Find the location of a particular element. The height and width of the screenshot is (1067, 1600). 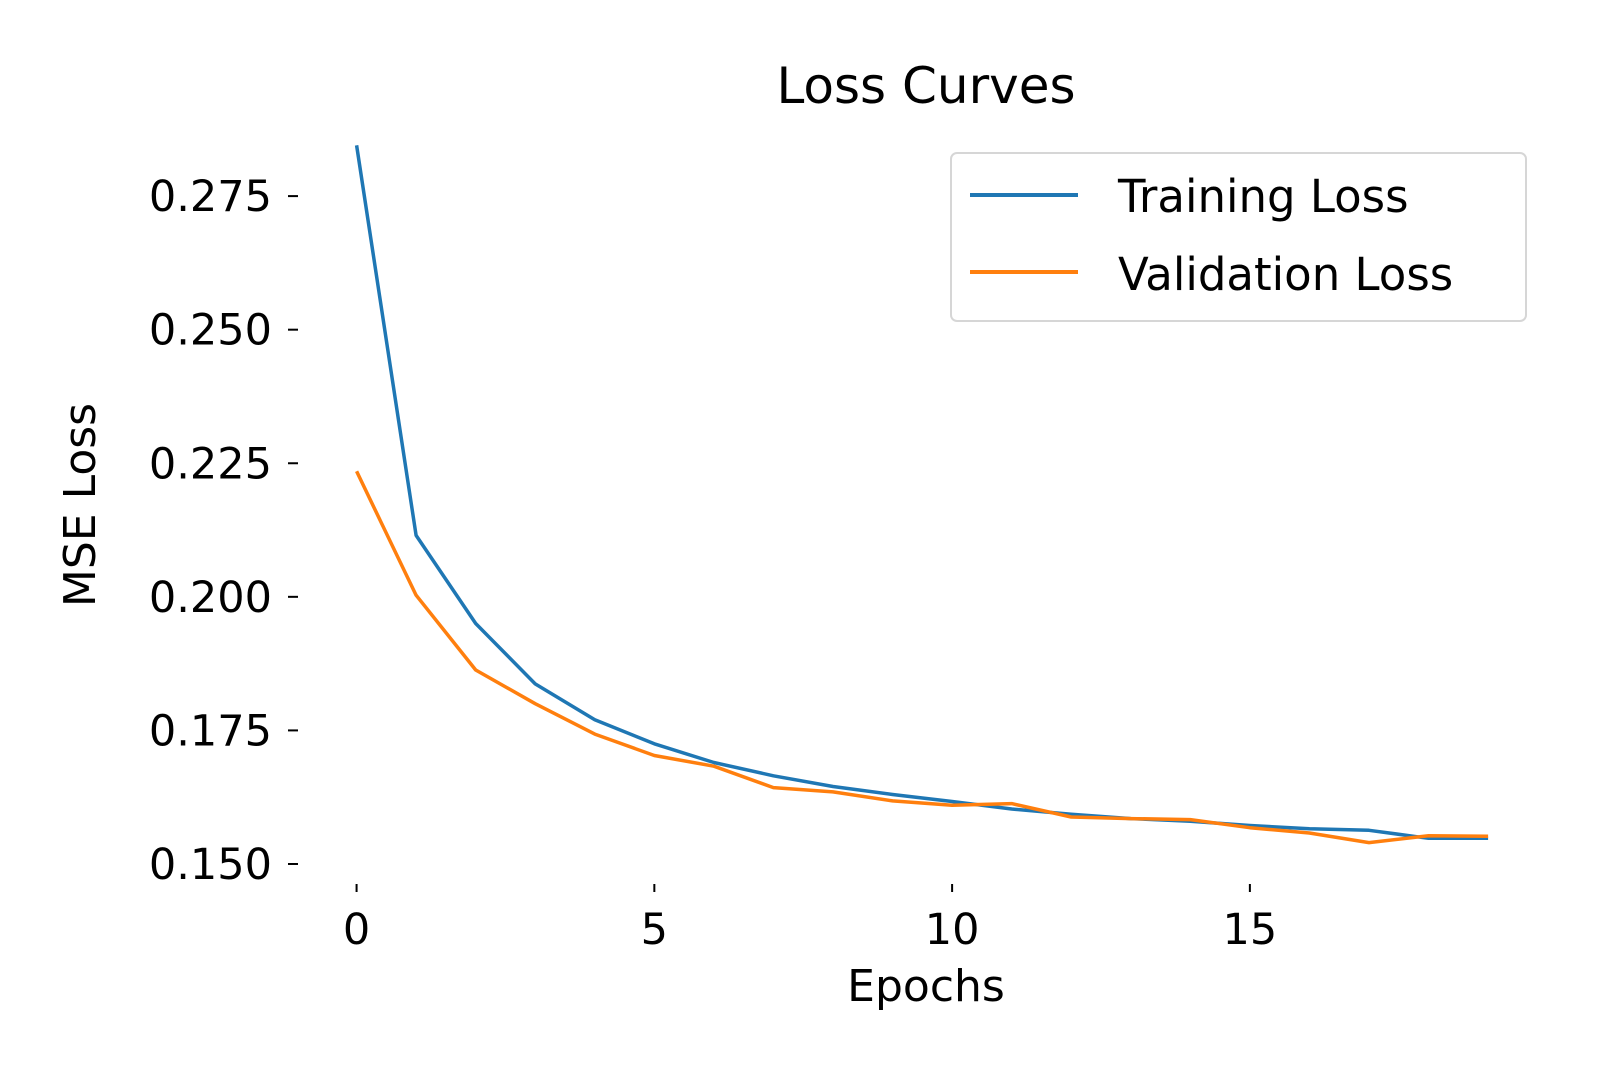

x-tick-label: 5 is located at coordinates (654, 930).